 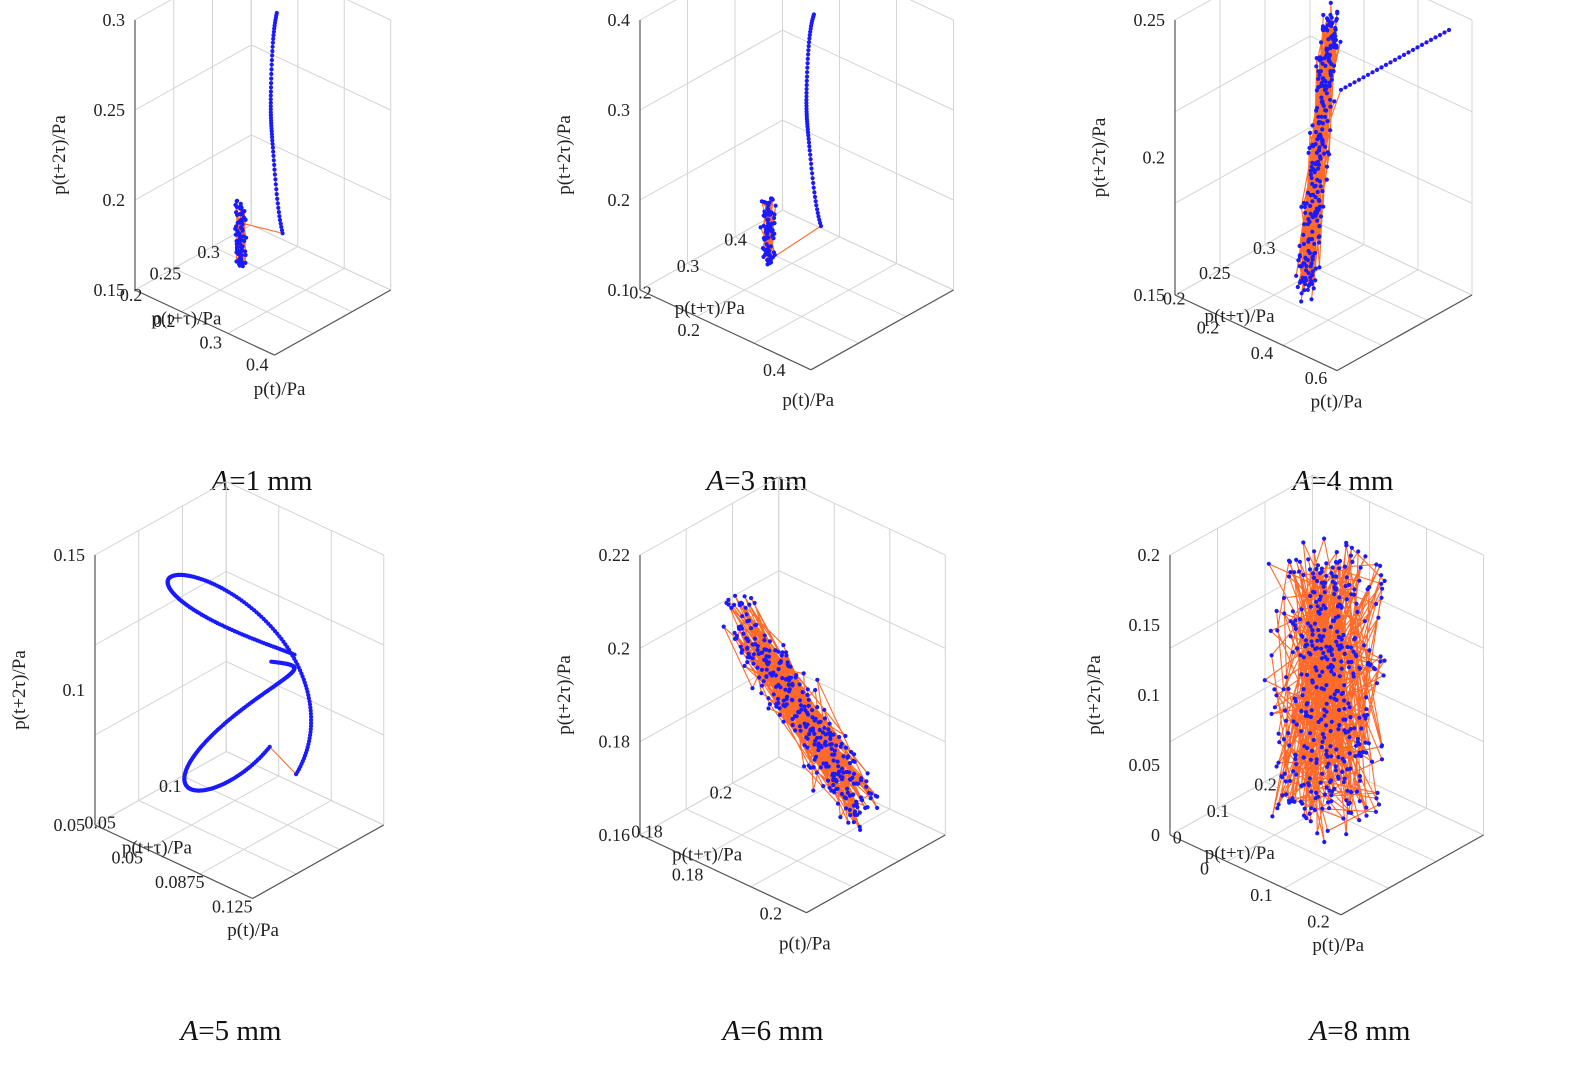 What do you see at coordinates (1219, 273) in the screenshot?
I see `y-tick-labels: 0.2 0.25 0.3` at bounding box center [1219, 273].